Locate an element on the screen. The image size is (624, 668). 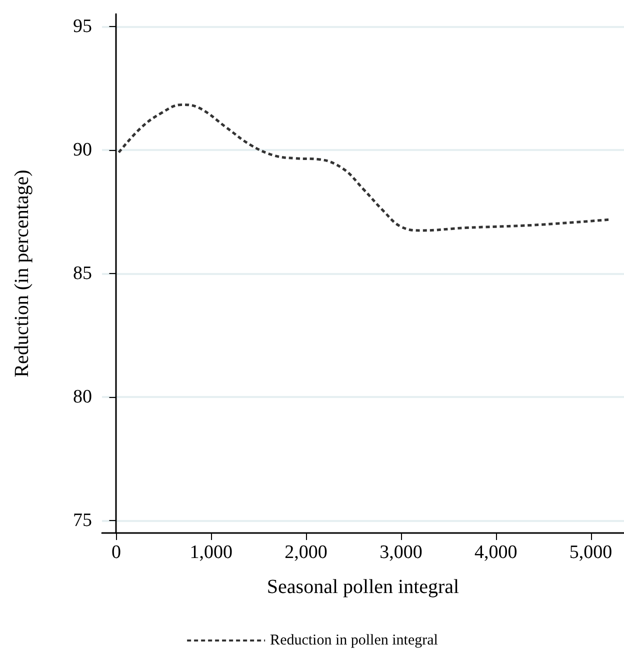
x-tick-label: 5,000 is located at coordinates (590, 552).